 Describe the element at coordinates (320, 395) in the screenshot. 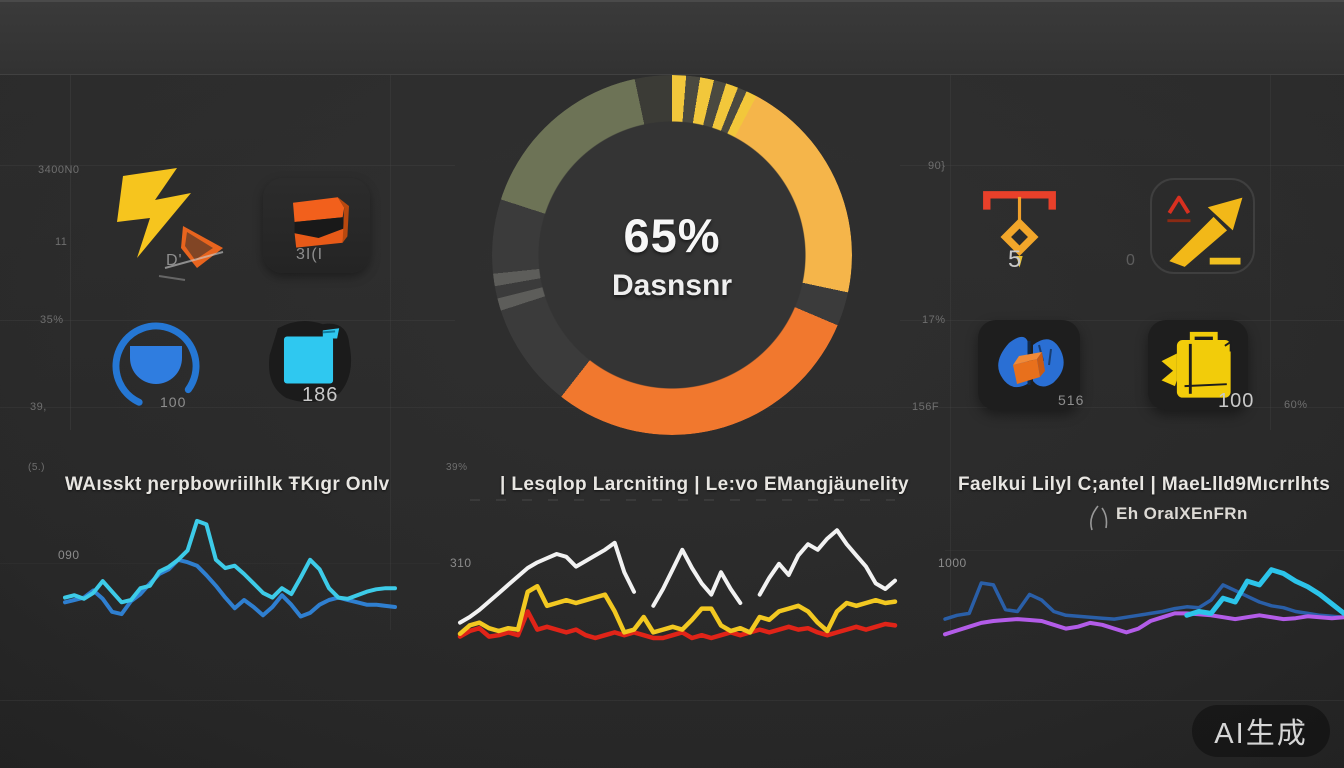

I see `tile-caption: 186` at that location.